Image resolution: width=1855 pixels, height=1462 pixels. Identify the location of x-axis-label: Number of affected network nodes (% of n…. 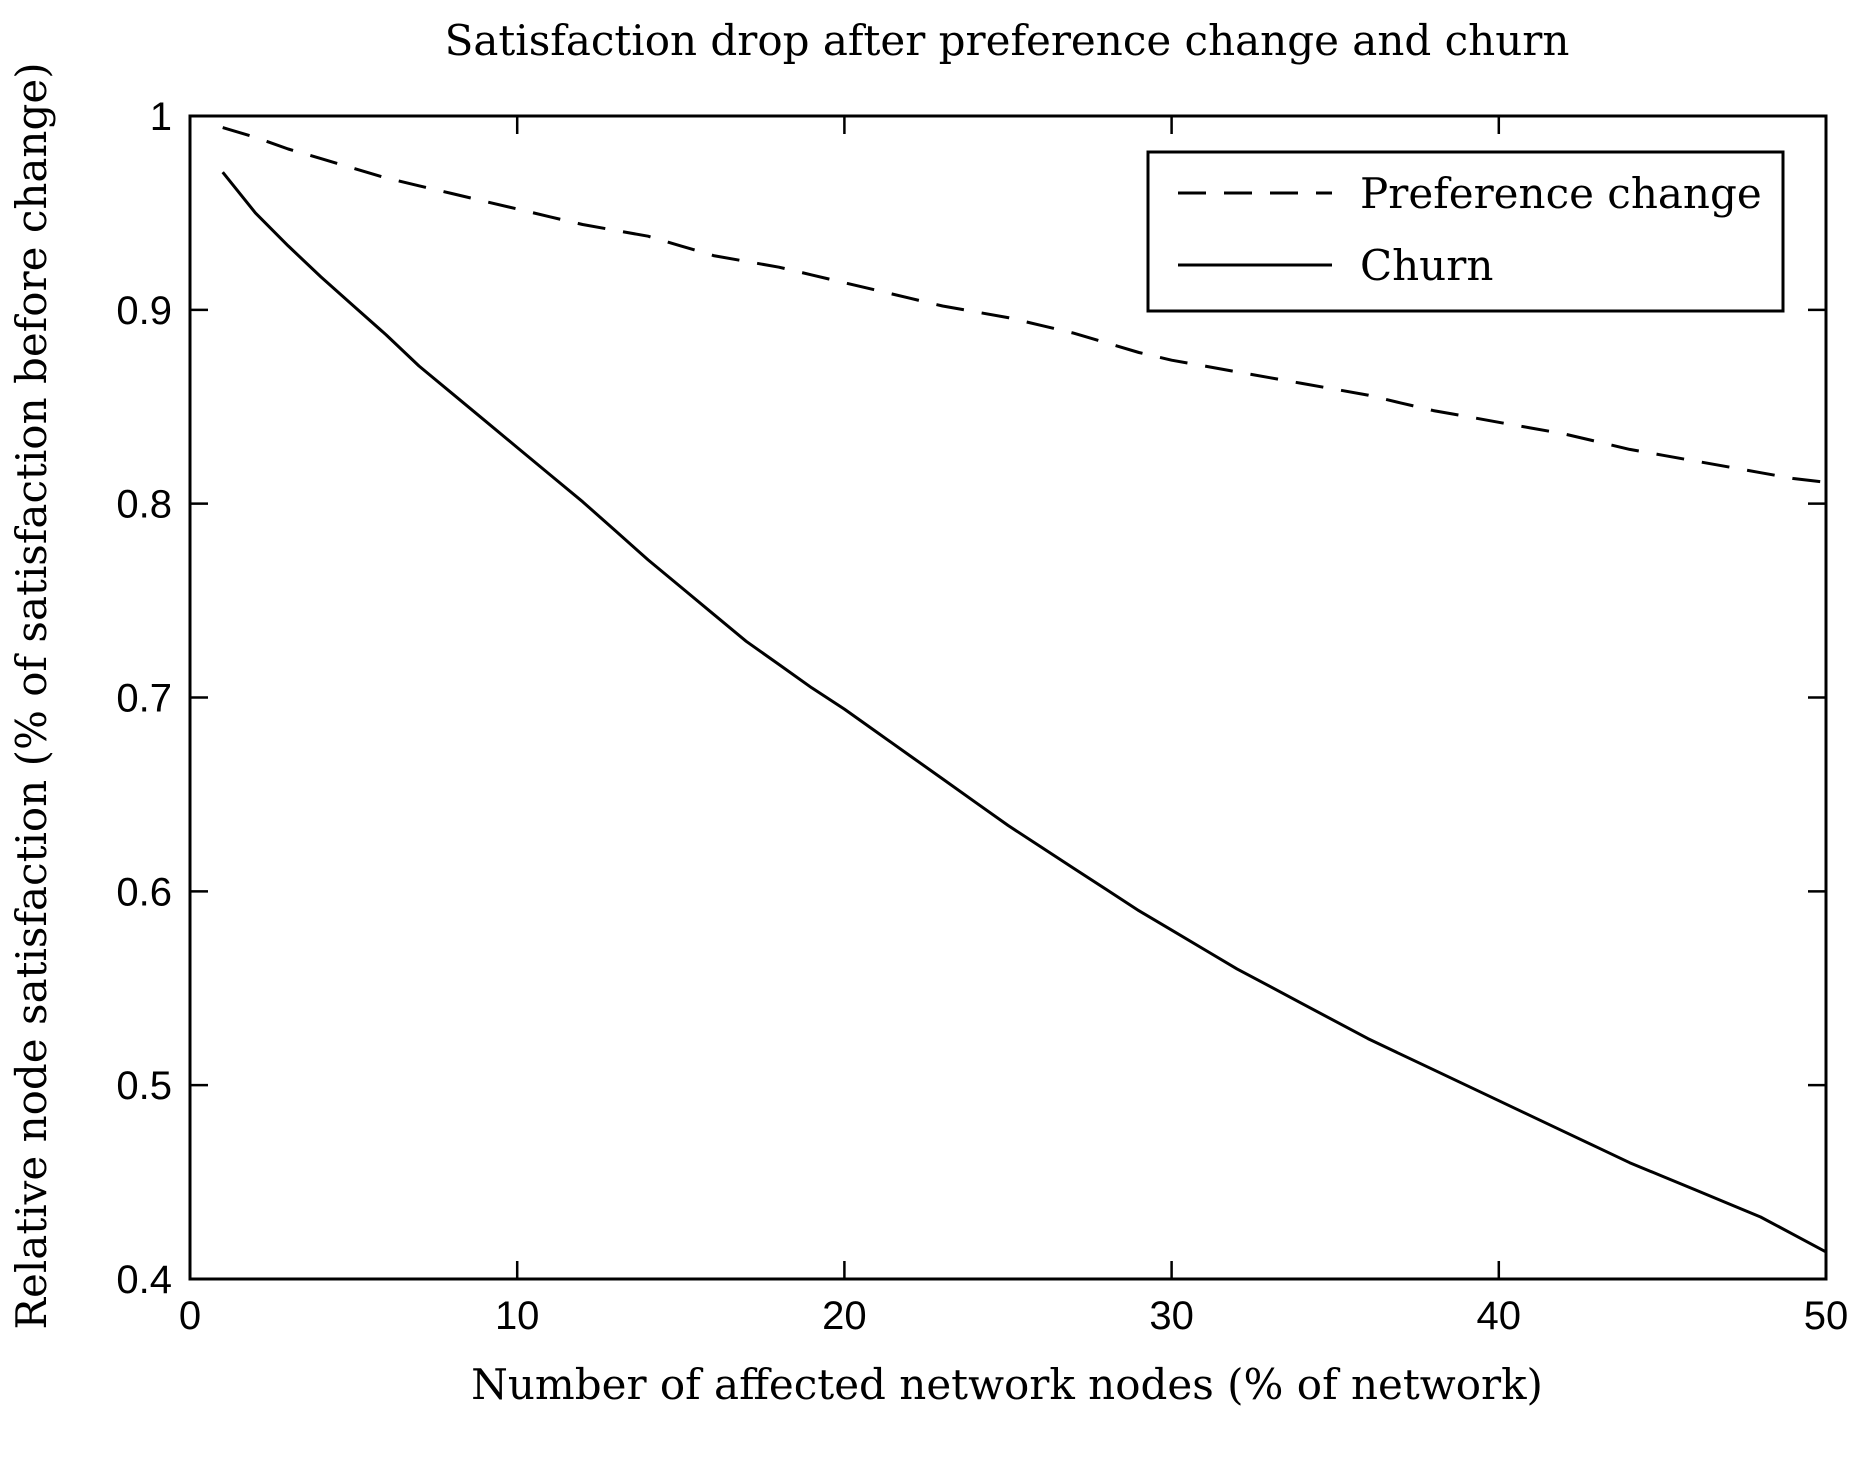
(1007, 1384).